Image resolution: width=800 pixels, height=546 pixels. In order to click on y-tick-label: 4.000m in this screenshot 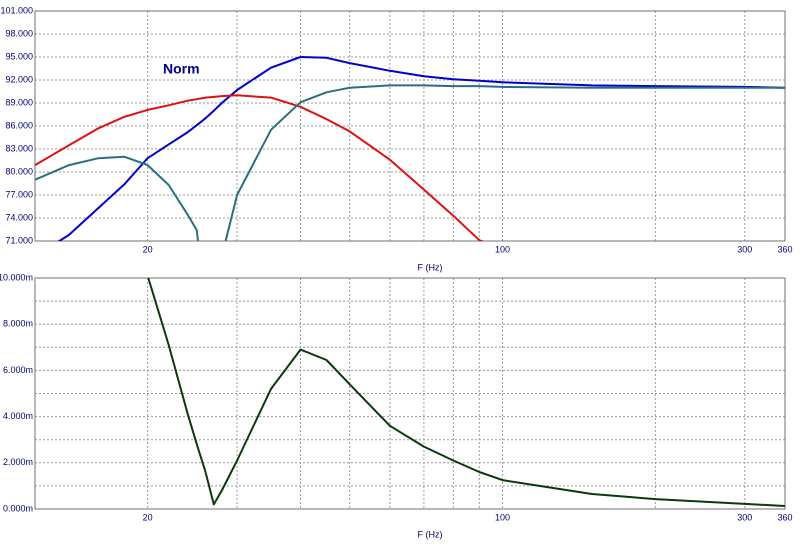, I will do `click(18, 416)`.